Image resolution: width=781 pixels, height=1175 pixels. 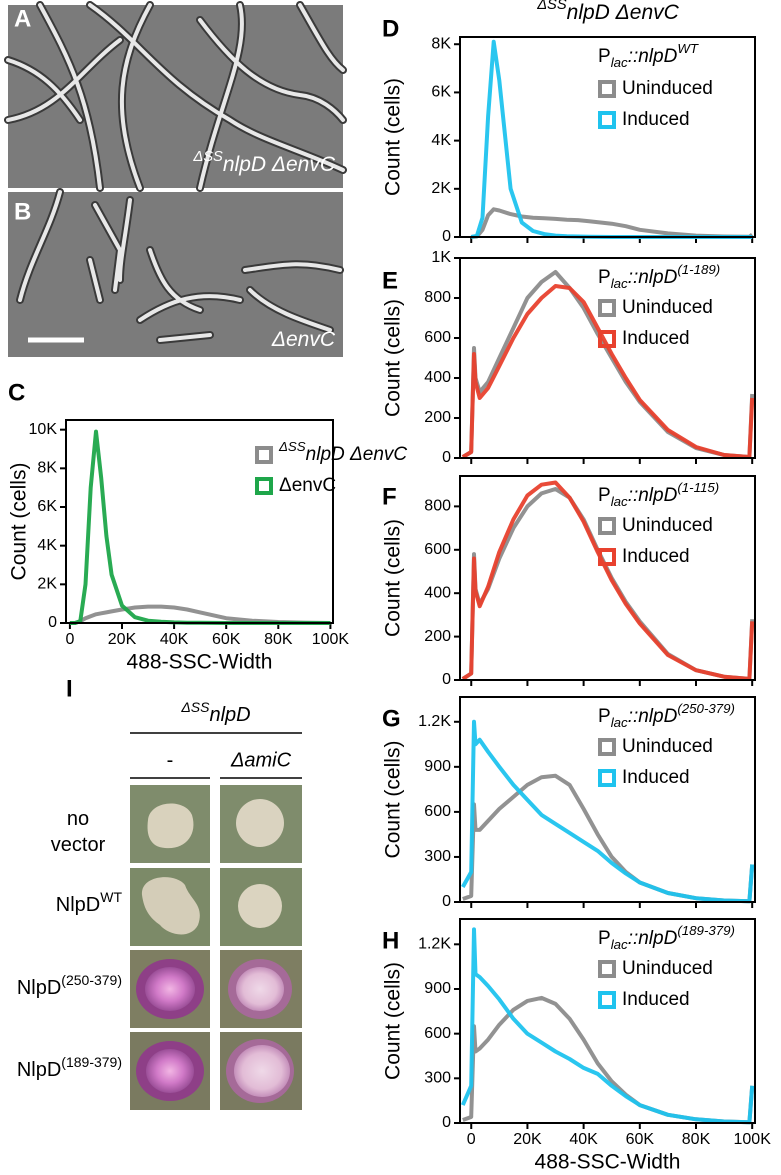 I want to click on panel-letter: F, so click(x=389, y=496).